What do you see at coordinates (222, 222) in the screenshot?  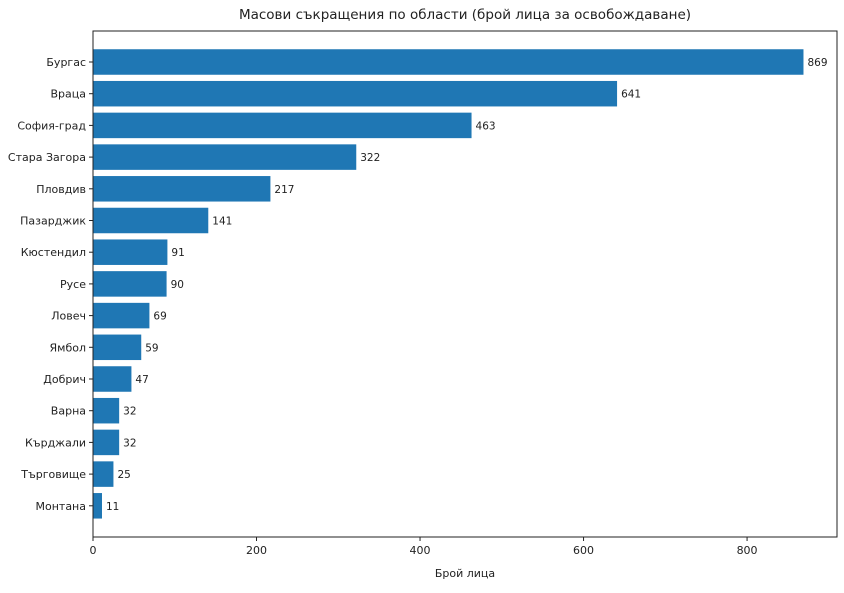 I see `data-label: 141` at bounding box center [222, 222].